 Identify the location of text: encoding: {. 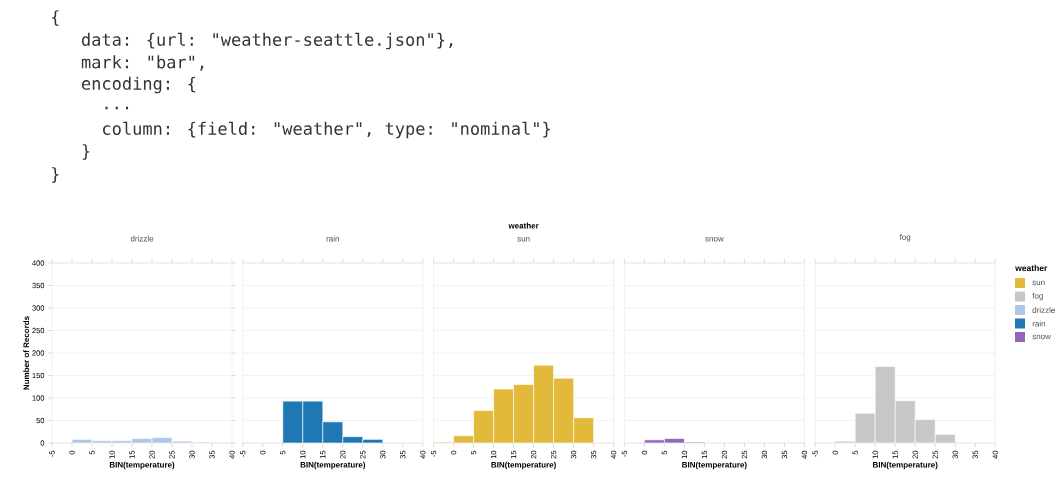
(138, 85).